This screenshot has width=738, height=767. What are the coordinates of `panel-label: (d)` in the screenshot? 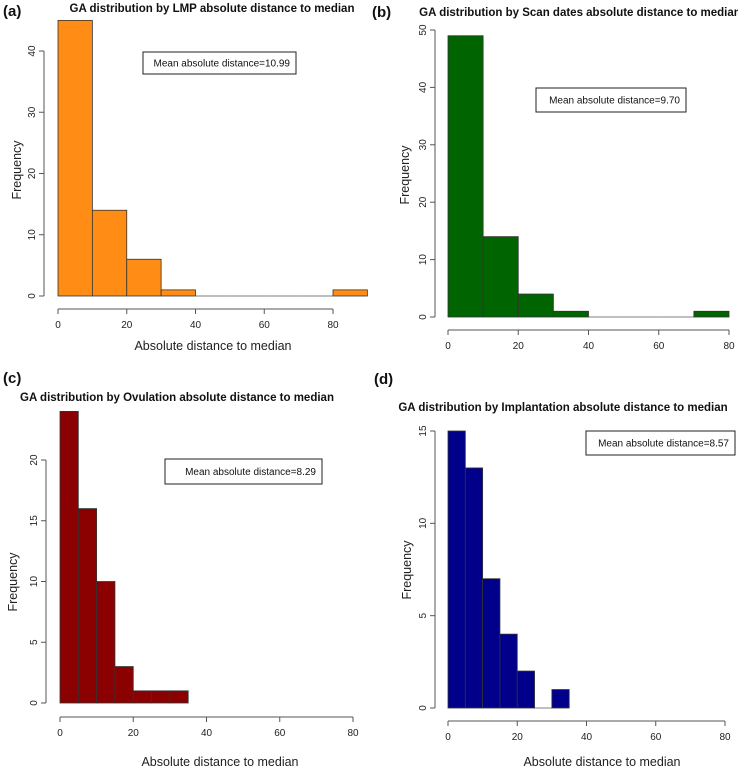 It's located at (383, 379).